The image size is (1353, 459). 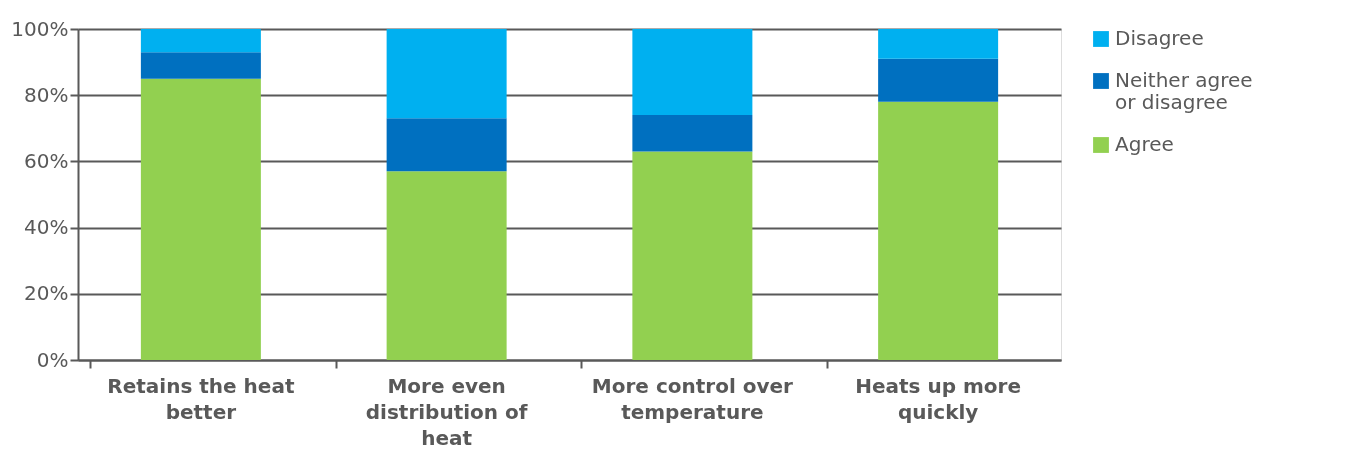 I want to click on legend-label: Neither agree or disagree, so click(x=1184, y=91).